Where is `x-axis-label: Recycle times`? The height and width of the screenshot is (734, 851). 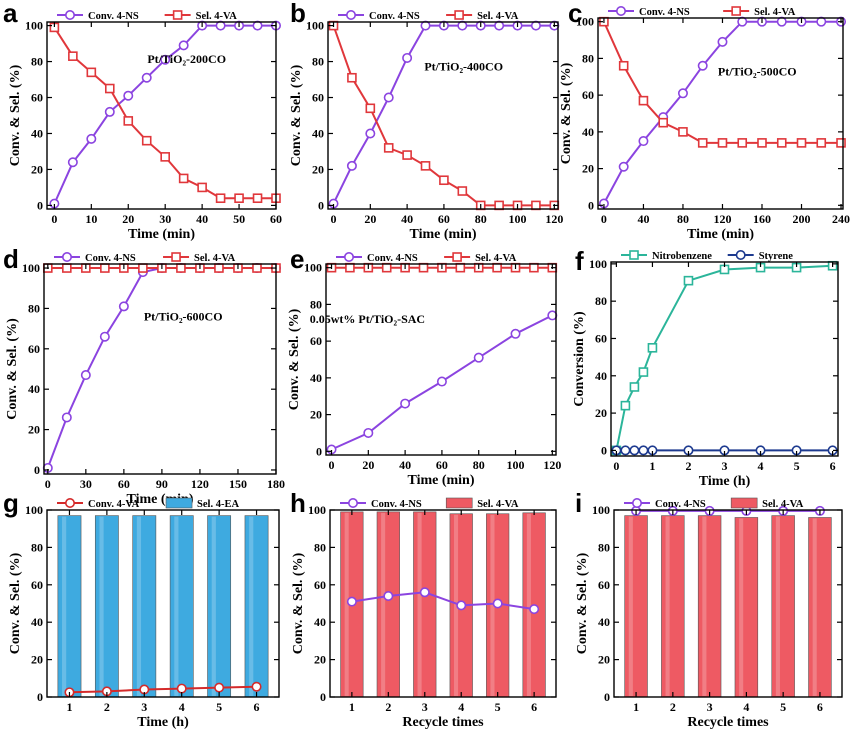
x-axis-label: Recycle times is located at coordinates (443, 722).